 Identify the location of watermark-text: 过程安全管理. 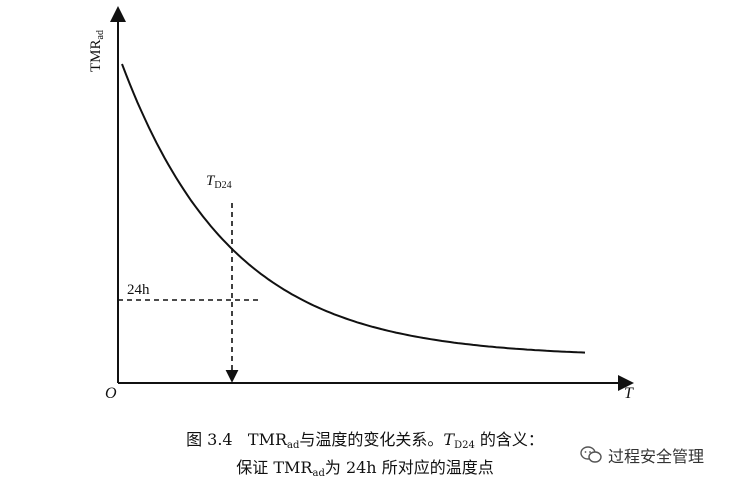
(655, 456).